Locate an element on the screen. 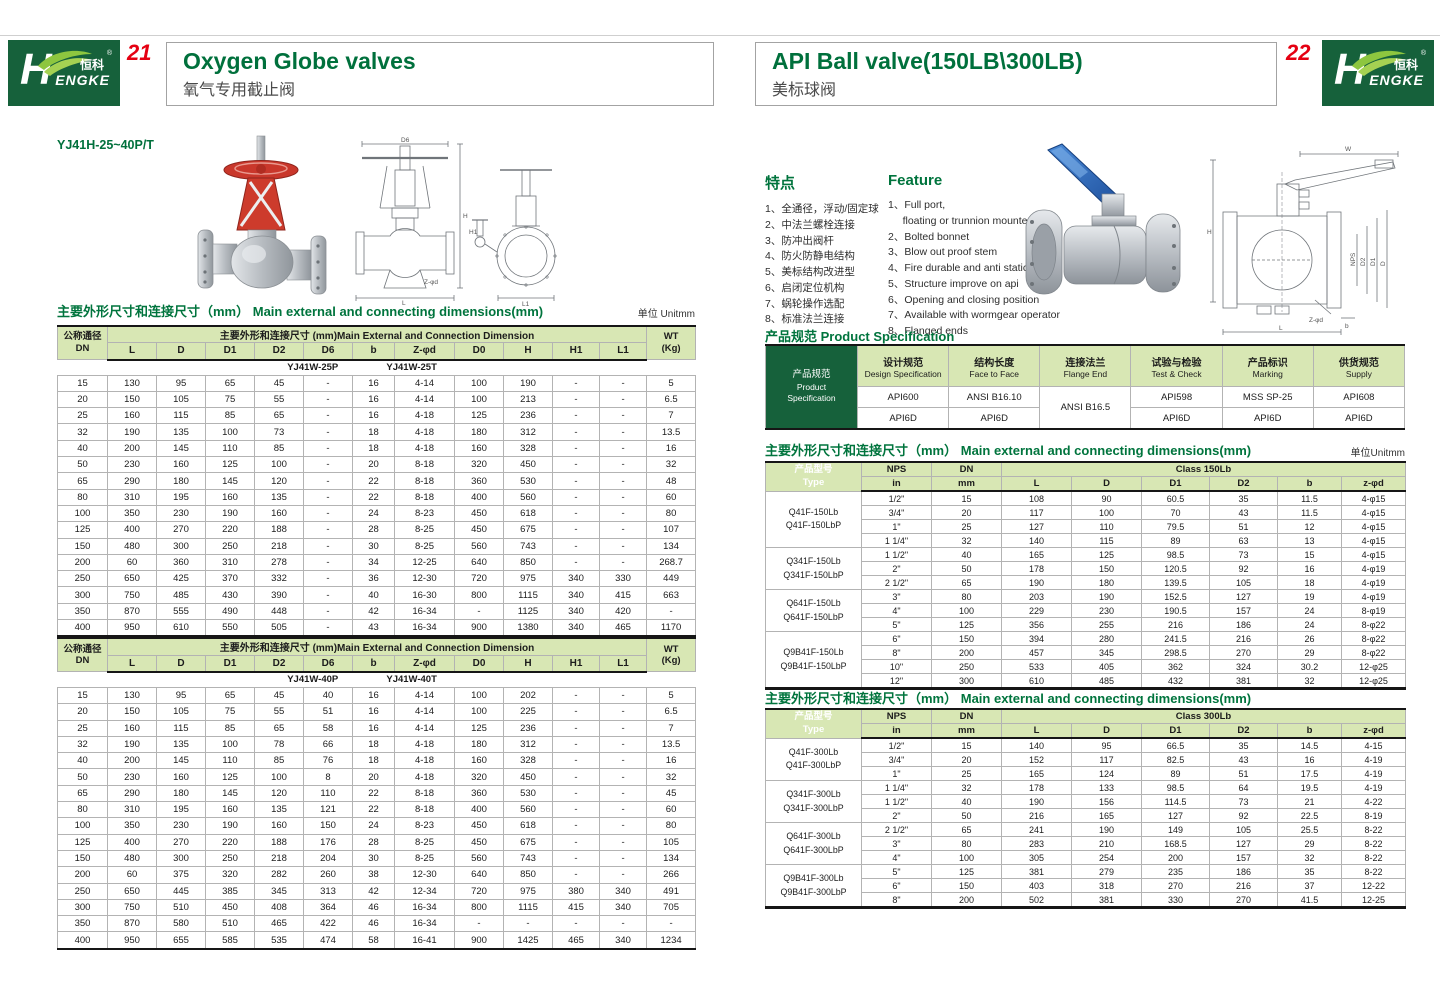 The image size is (1440, 984). table-cell: 19 is located at coordinates (1309, 596).